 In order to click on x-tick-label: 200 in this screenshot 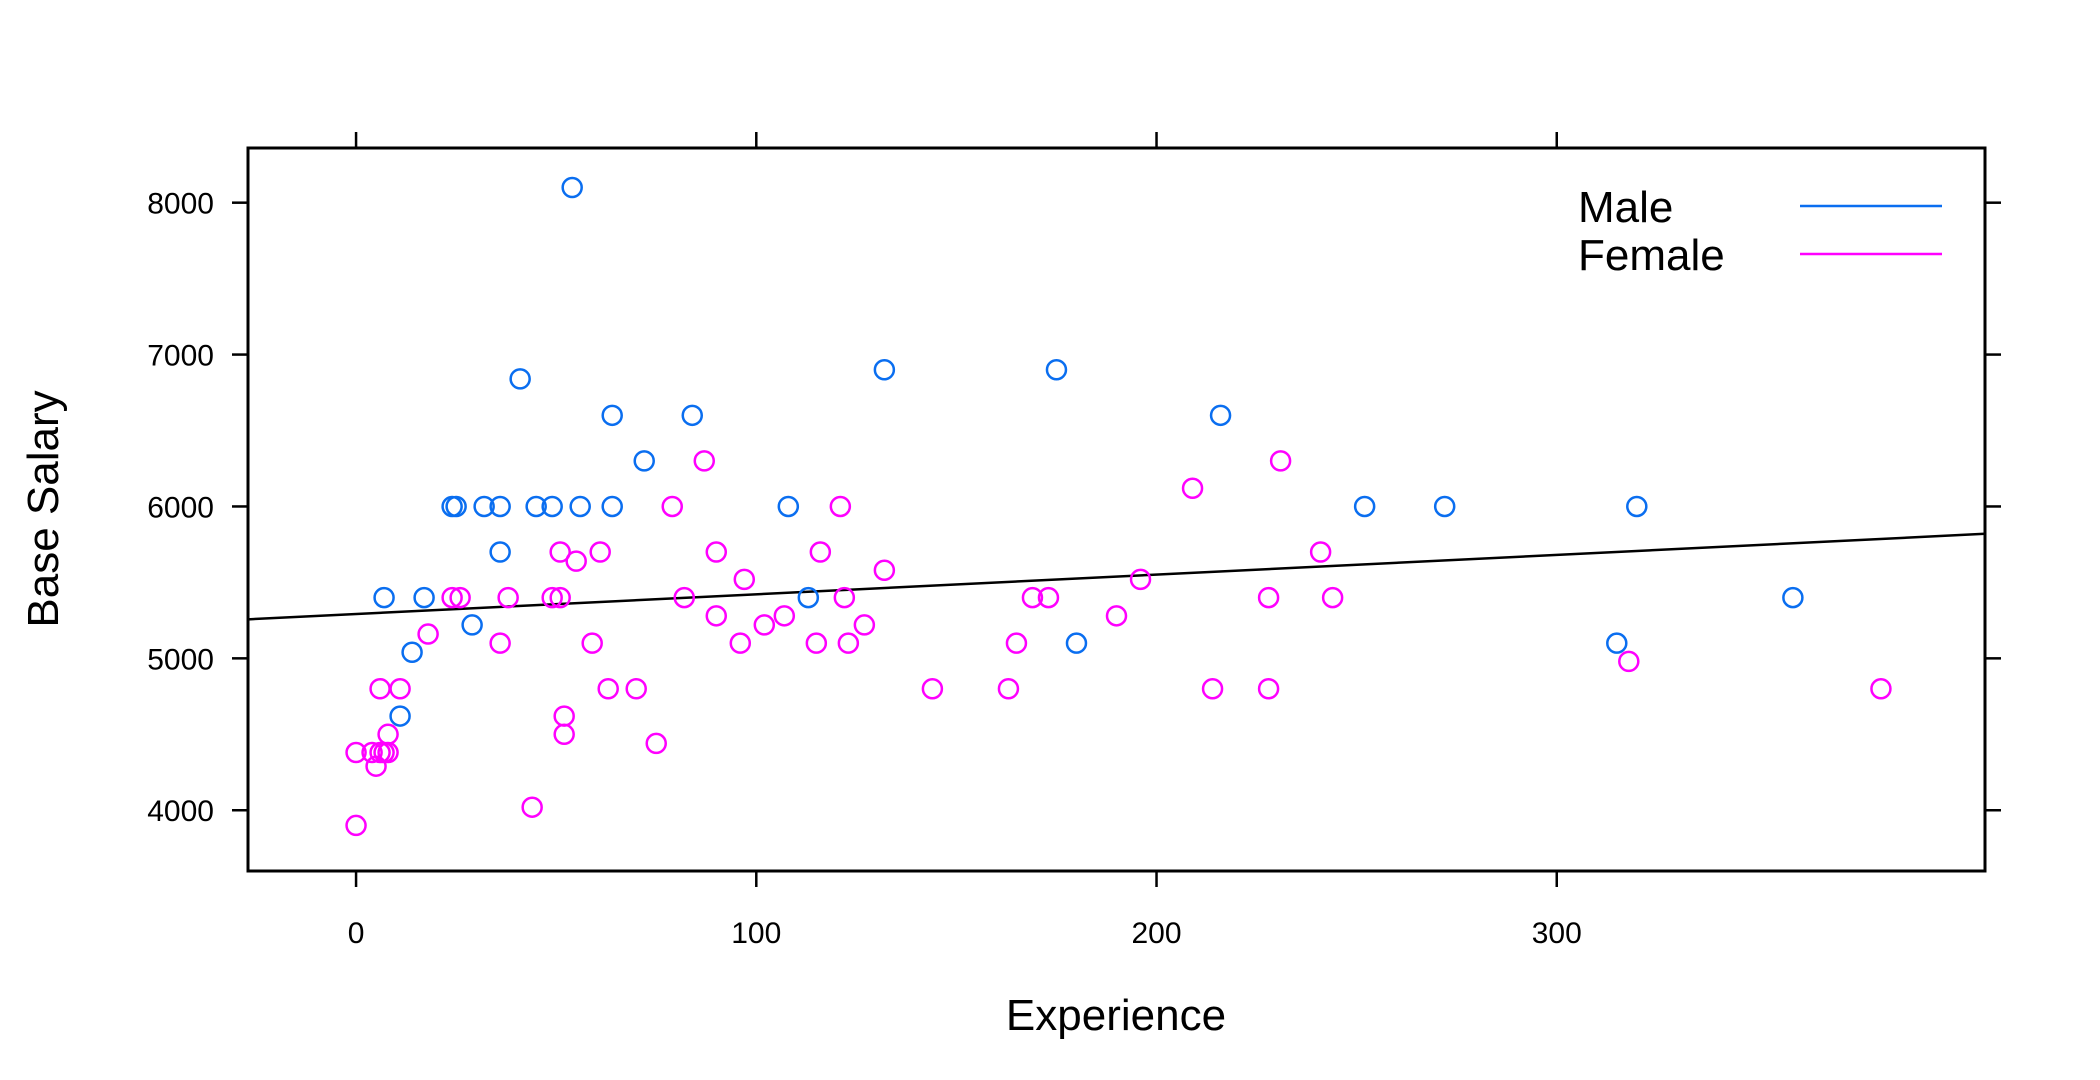, I will do `click(1156, 933)`.